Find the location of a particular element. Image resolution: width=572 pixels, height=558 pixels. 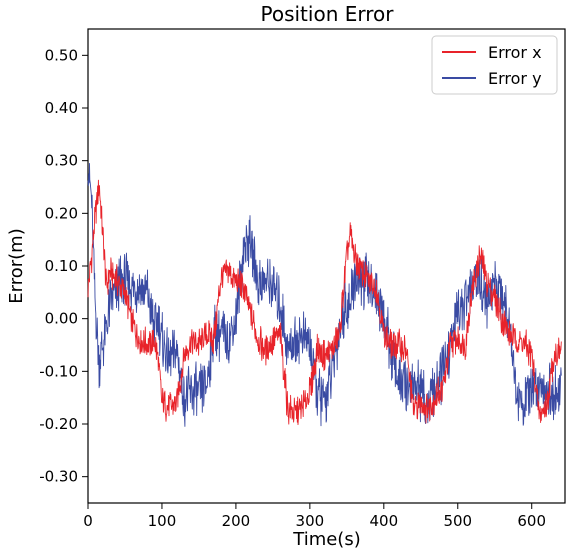

y-tick-label: -0.10 is located at coordinates (58, 371).